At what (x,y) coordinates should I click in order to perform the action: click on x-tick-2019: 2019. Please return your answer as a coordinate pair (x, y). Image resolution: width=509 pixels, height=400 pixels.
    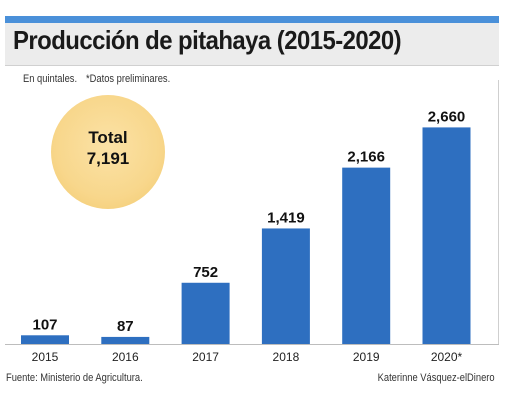
    Looking at the image, I should click on (366, 357).